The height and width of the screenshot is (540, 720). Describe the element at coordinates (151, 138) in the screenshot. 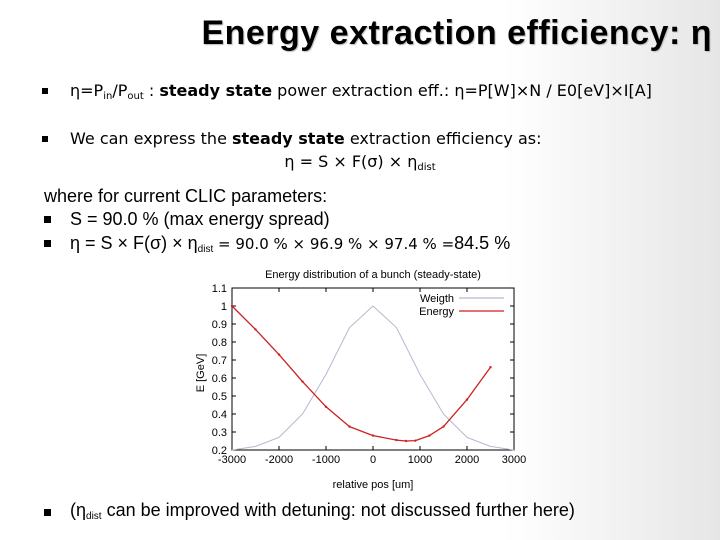

I see `express-pre: We can express the` at that location.